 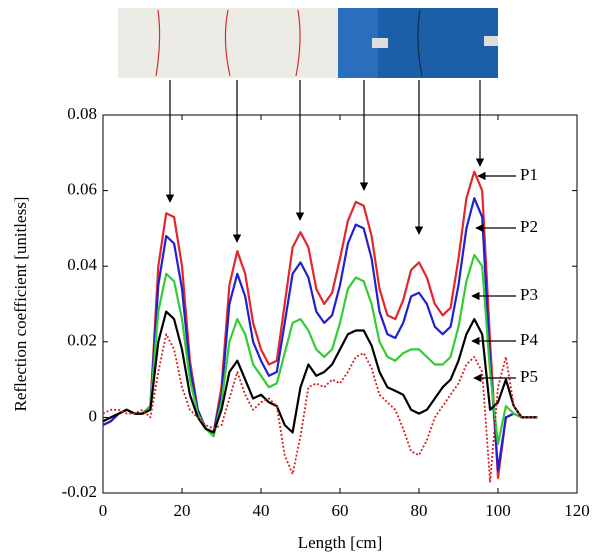 I want to click on y-axis-label: Reflection coefficient [unitless], so click(x=20, y=304).